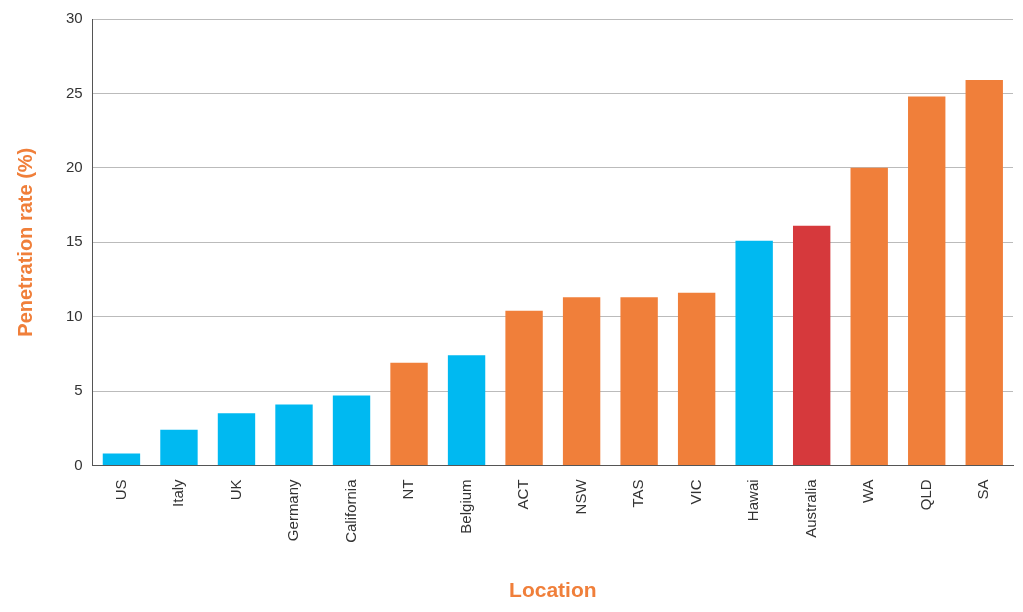 This screenshot has height=612, width=1023. What do you see at coordinates (983, 489) in the screenshot?
I see `x-tick-label: SA` at bounding box center [983, 489].